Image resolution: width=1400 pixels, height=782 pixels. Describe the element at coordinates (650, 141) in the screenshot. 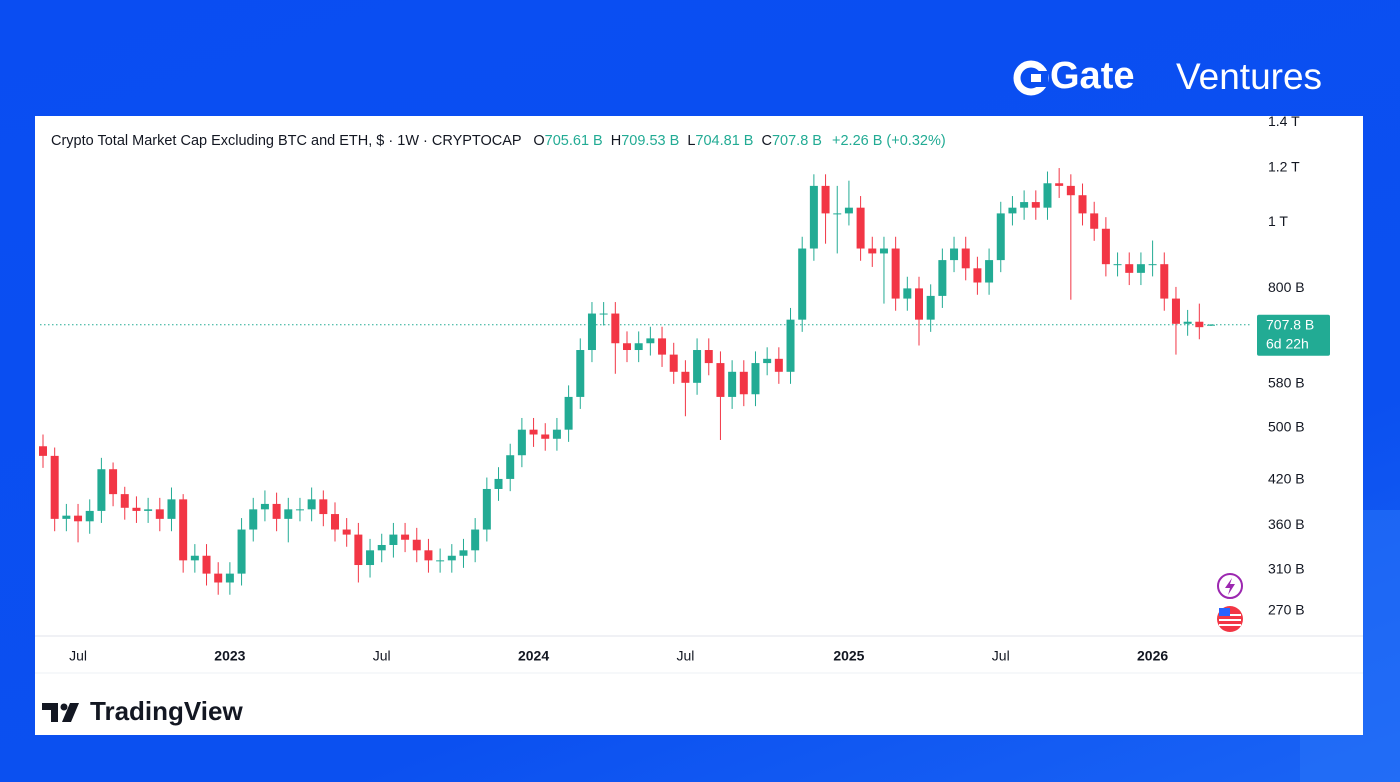

I see `ohlc-value: 709.53 B` at that location.